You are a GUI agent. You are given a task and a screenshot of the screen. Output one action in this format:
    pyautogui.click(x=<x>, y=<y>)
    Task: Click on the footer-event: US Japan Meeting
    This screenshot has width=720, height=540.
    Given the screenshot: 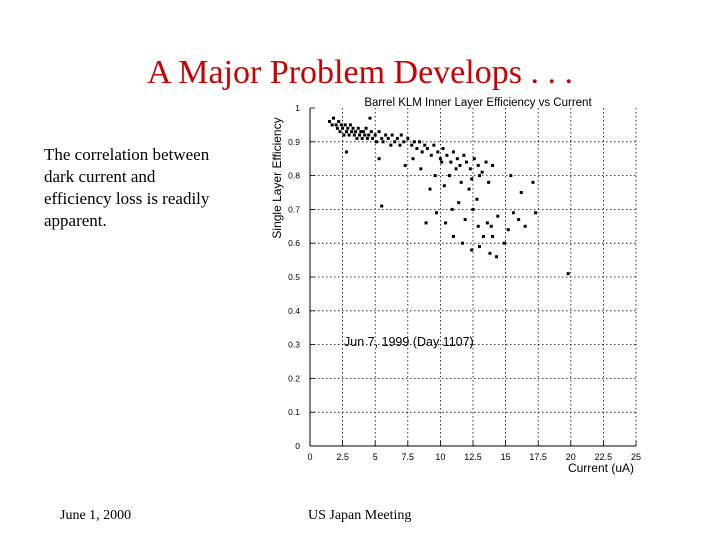 What is the action you would take?
    pyautogui.click(x=360, y=515)
    